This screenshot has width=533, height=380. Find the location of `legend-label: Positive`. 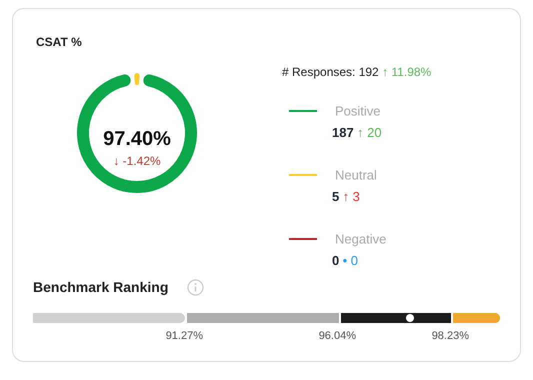

legend-label: Positive is located at coordinates (358, 111).